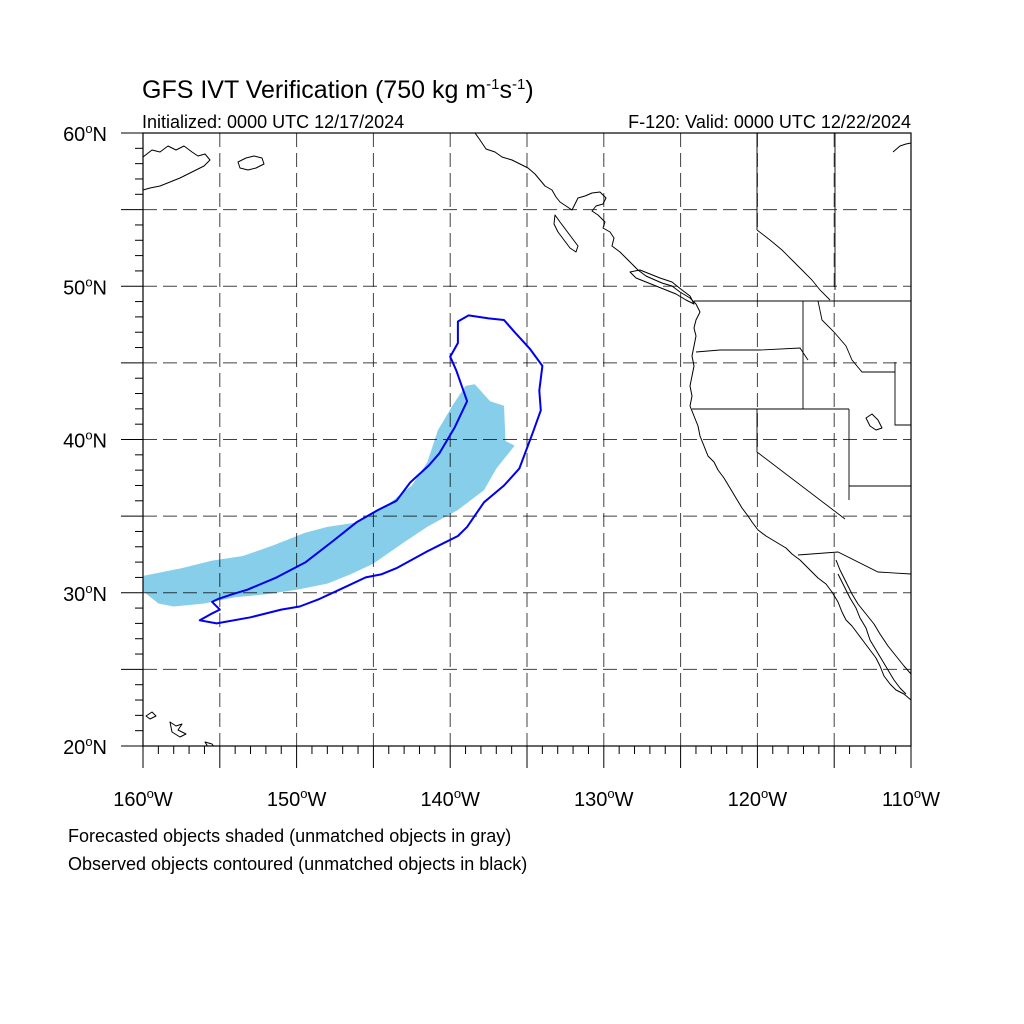  What do you see at coordinates (85, 746) in the screenshot?
I see `latitude-label: 20oN` at bounding box center [85, 746].